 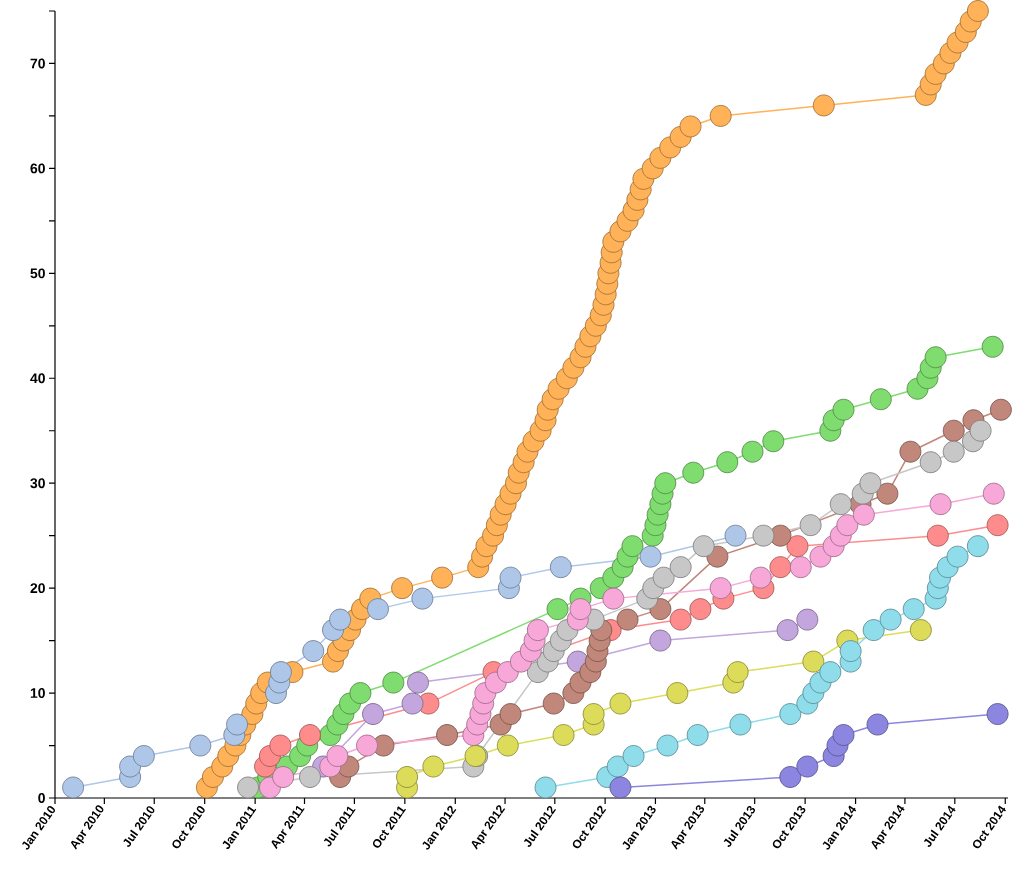 What do you see at coordinates (41, 798) in the screenshot?
I see `y-tick-label: 0` at bounding box center [41, 798].